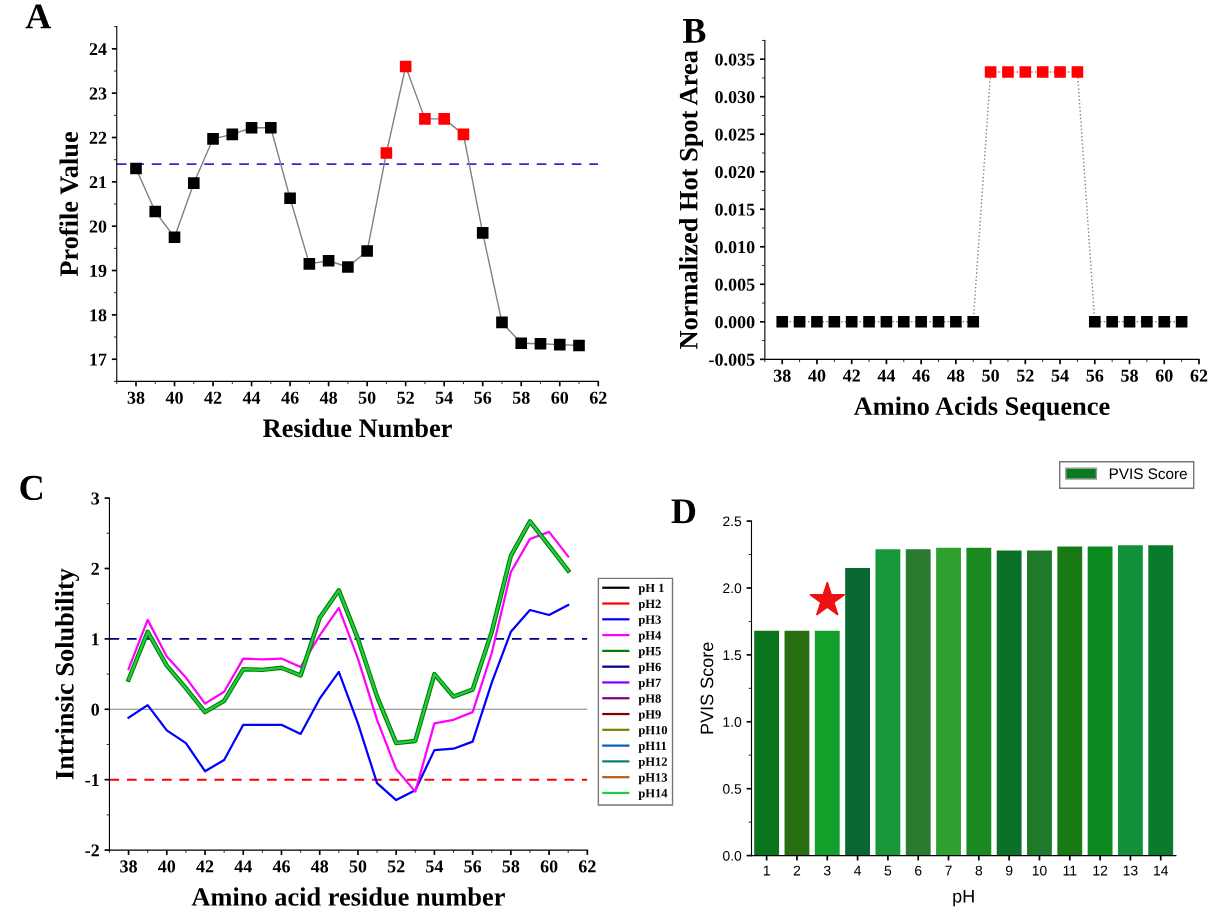 This screenshot has height=919, width=1216. I want to click on y-tick-label: 24, so click(98, 49).